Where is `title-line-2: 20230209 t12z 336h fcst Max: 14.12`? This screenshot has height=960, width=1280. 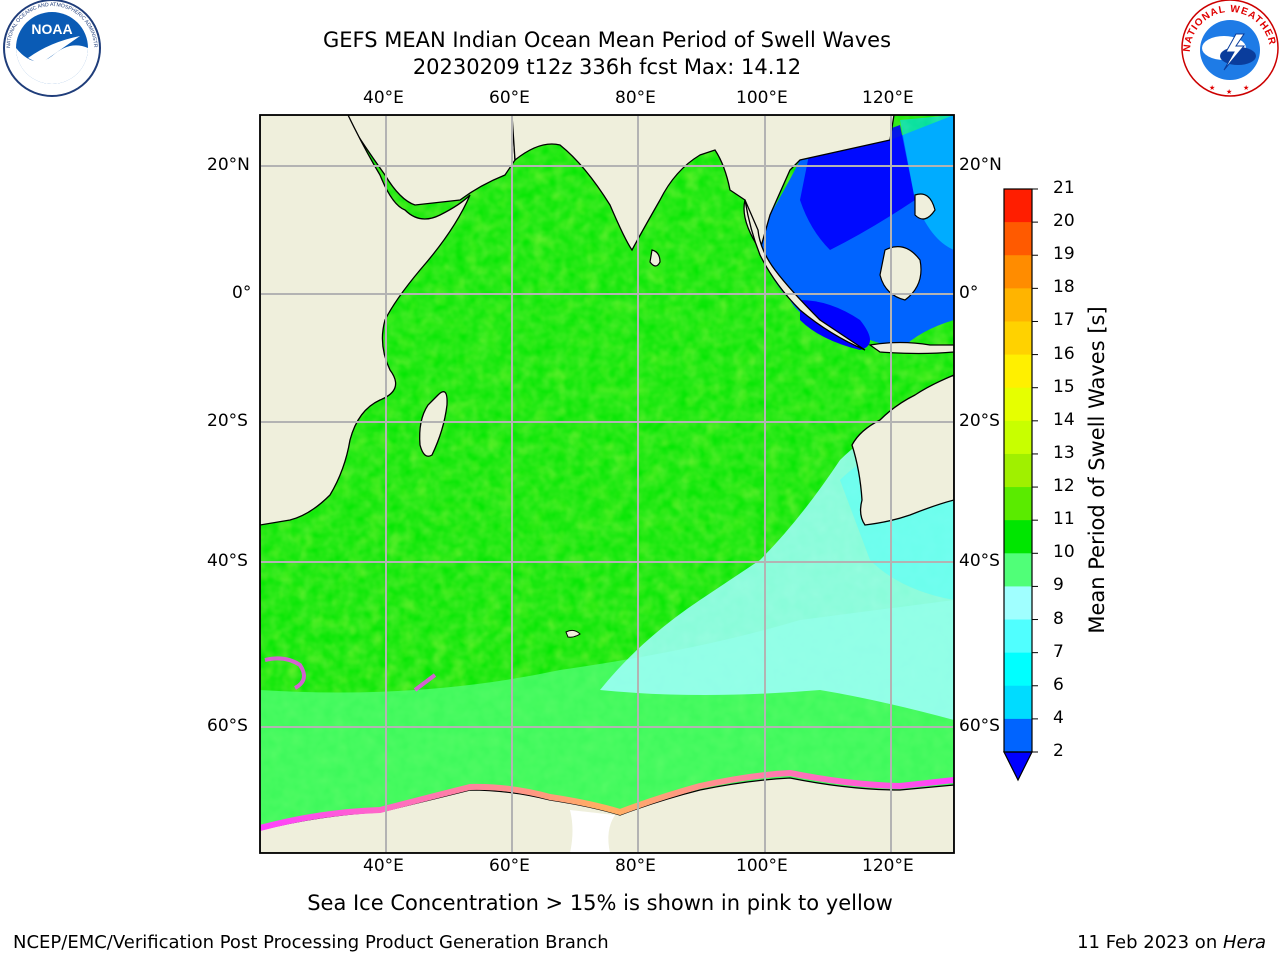 title-line-2: 20230209 t12z 336h fcst Max: 14.12 is located at coordinates (607, 67).